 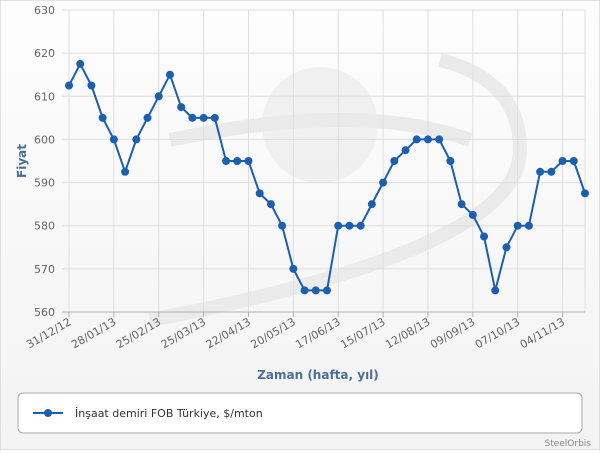 I want to click on y-tick-label: 590, so click(x=44, y=183).